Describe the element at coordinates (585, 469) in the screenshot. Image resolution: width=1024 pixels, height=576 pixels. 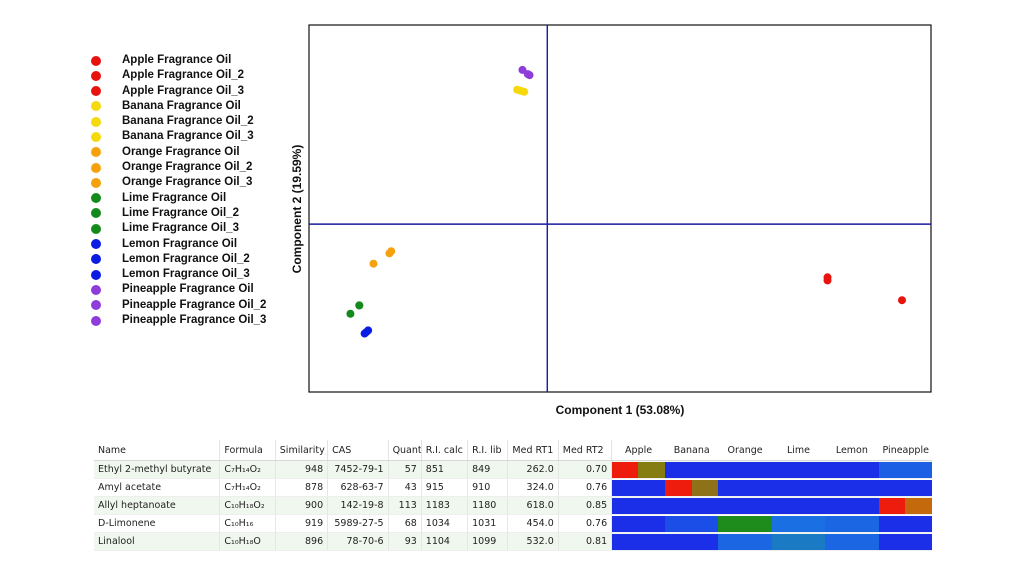
I see `cell-rt2: 0.70` at that location.